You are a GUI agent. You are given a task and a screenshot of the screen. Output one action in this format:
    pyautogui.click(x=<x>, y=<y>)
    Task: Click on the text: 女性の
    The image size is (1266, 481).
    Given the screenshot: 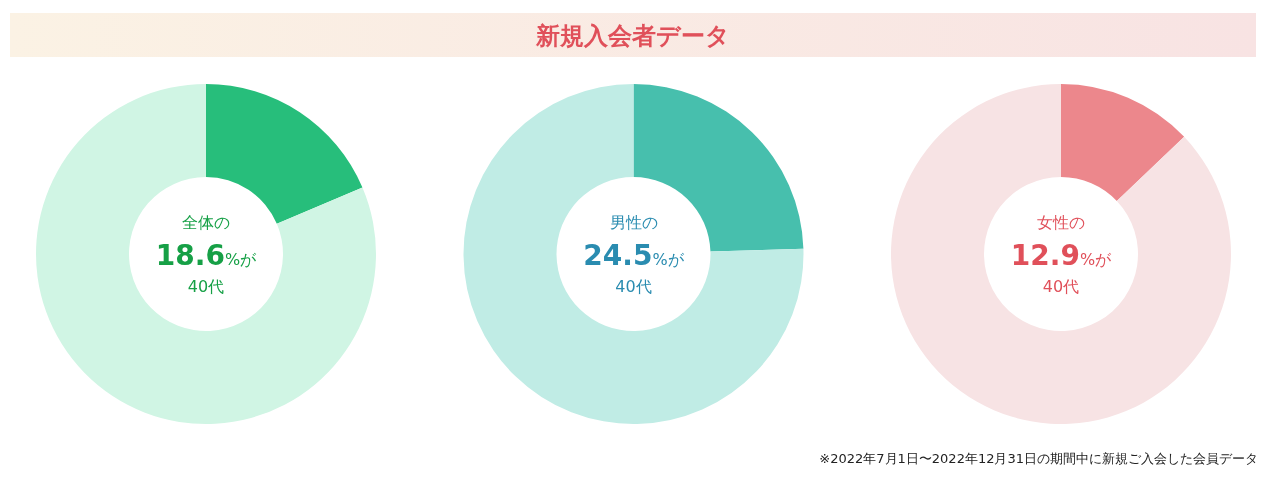 What is the action you would take?
    pyautogui.click(x=1061, y=222)
    